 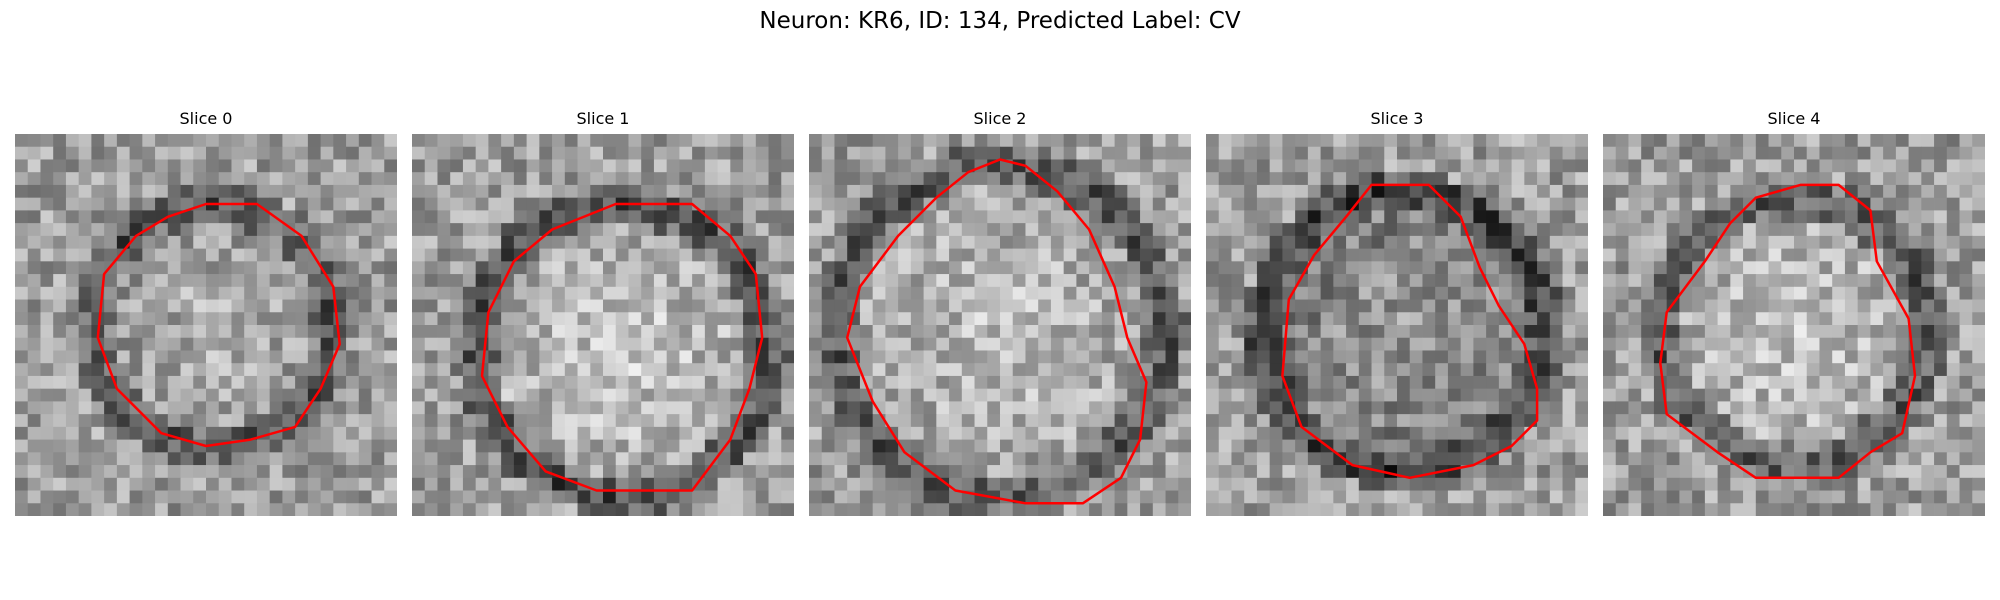 I want to click on slice-title-3: Slice 3, so click(x=1397, y=118).